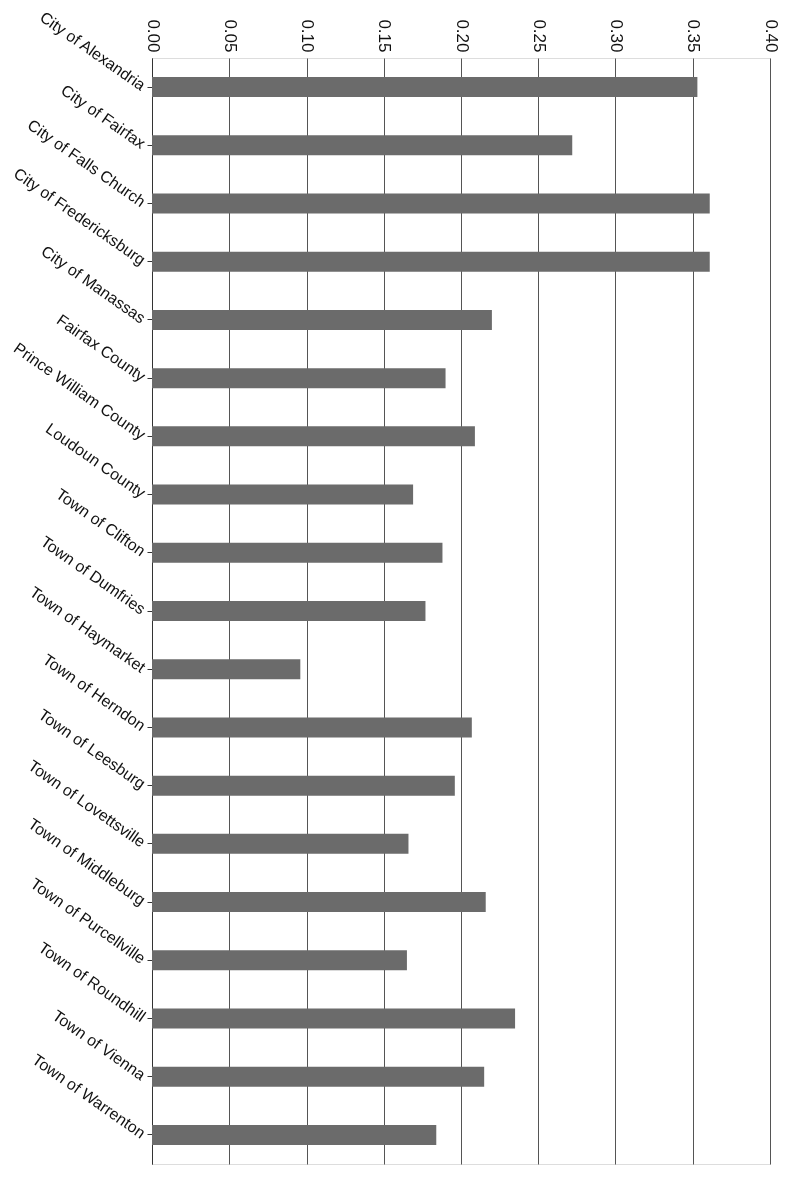 This screenshot has width=809, height=1184. Describe the element at coordinates (307, 36) in the screenshot. I see `x-tick-label: 0.10` at that location.